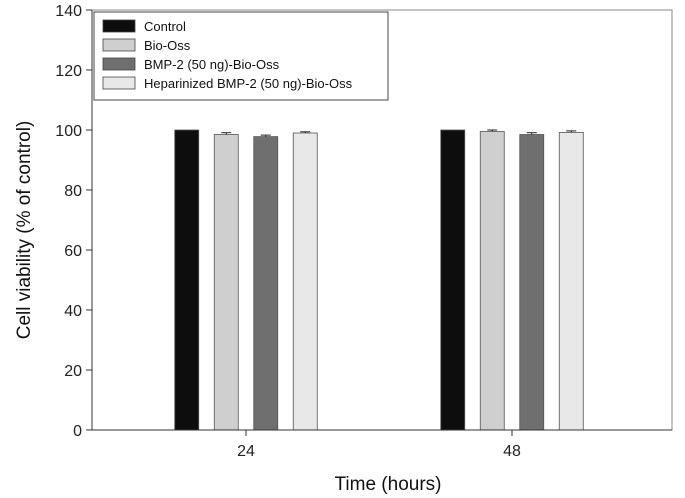 The width and height of the screenshot is (685, 498). Describe the element at coordinates (248, 83) in the screenshot. I see `legend-label: Heparinized BMP-2 (50 ng)-Bio-Oss` at that location.